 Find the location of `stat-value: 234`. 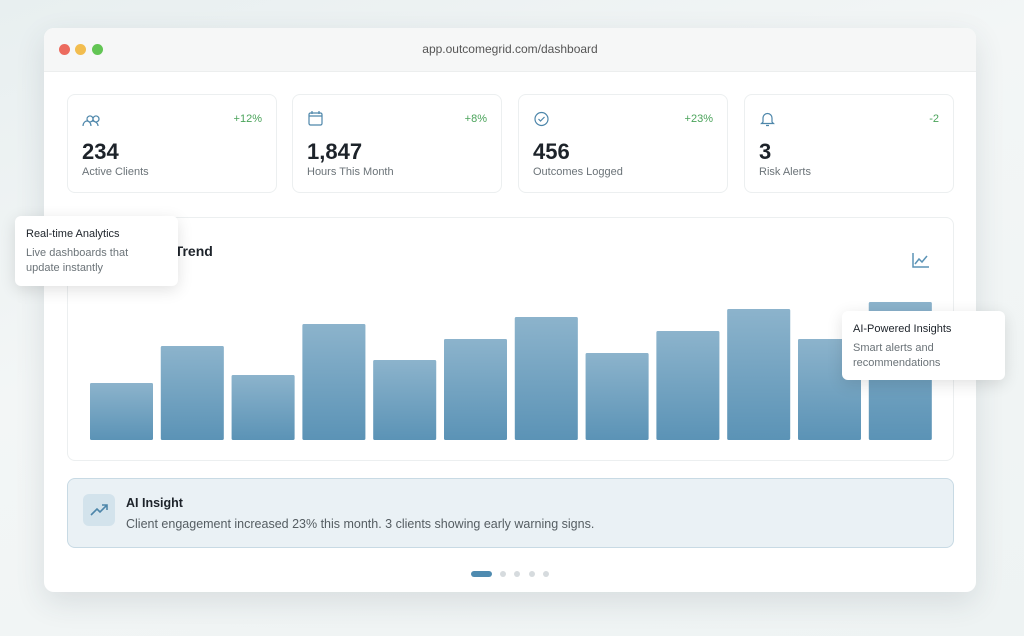

stat-value: 234 is located at coordinates (100, 151).